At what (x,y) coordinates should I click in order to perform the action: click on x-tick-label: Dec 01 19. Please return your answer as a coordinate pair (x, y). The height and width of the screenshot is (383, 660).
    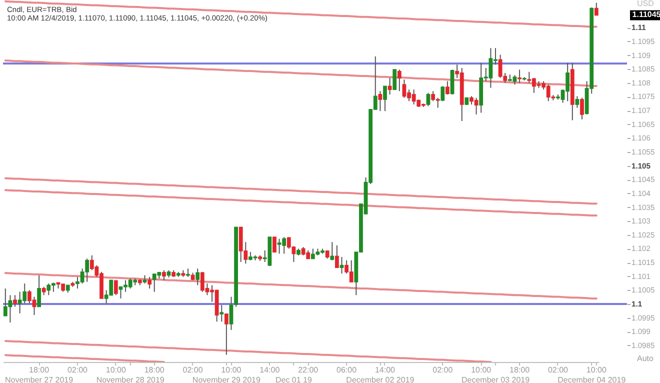
    Looking at the image, I should click on (293, 379).